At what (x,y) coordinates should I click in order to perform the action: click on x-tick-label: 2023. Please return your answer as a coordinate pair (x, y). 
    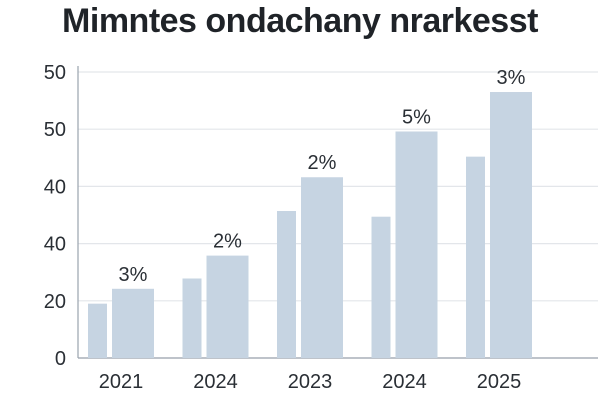
    Looking at the image, I should click on (310, 382).